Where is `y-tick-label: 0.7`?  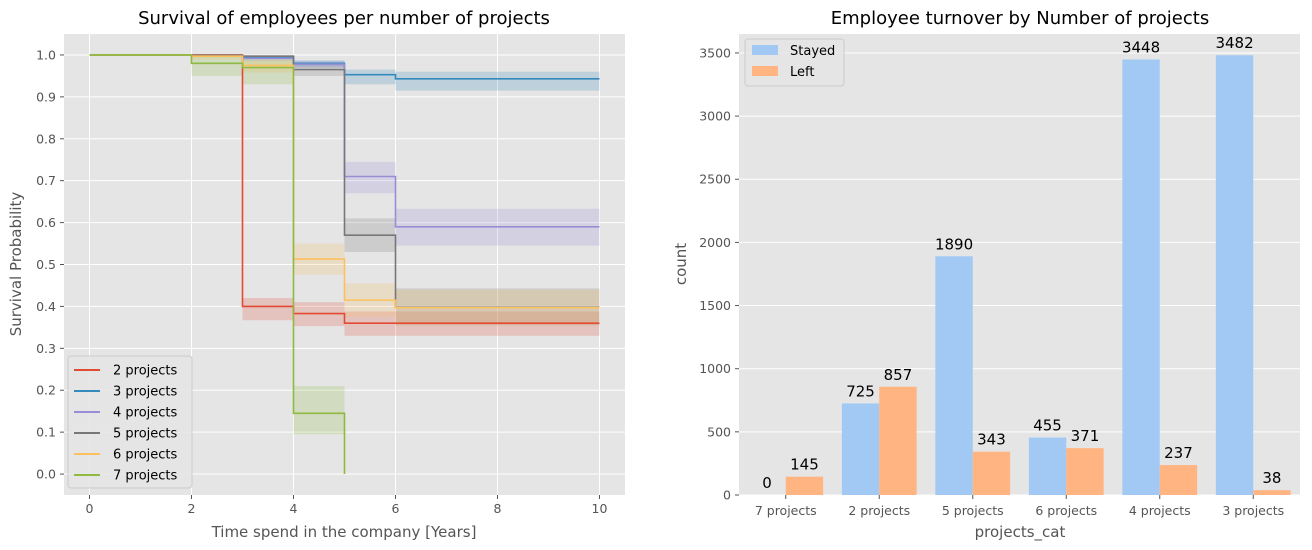
y-tick-label: 0.7 is located at coordinates (46, 180).